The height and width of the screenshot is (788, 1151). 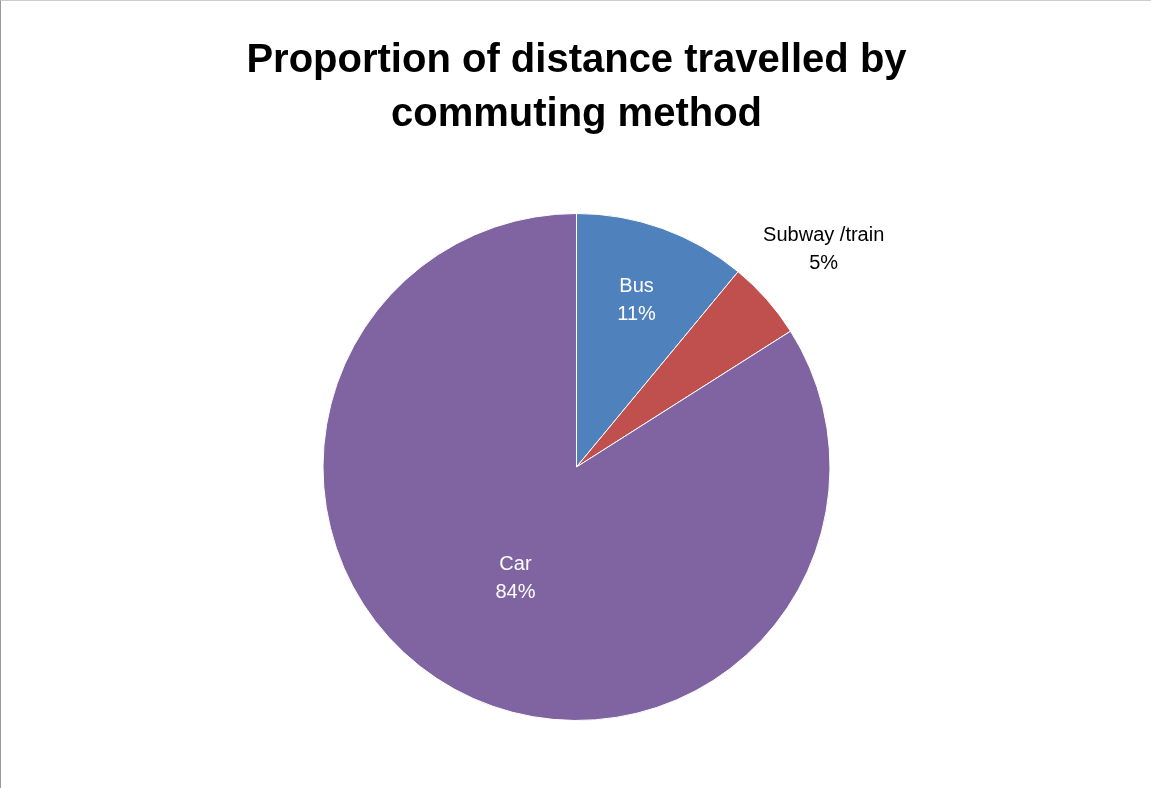 What do you see at coordinates (824, 233) in the screenshot?
I see `slice-label: Subway /train` at bounding box center [824, 233].